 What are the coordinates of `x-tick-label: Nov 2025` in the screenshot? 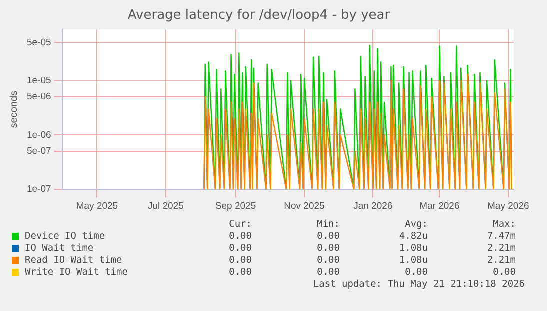 It's located at (304, 206).